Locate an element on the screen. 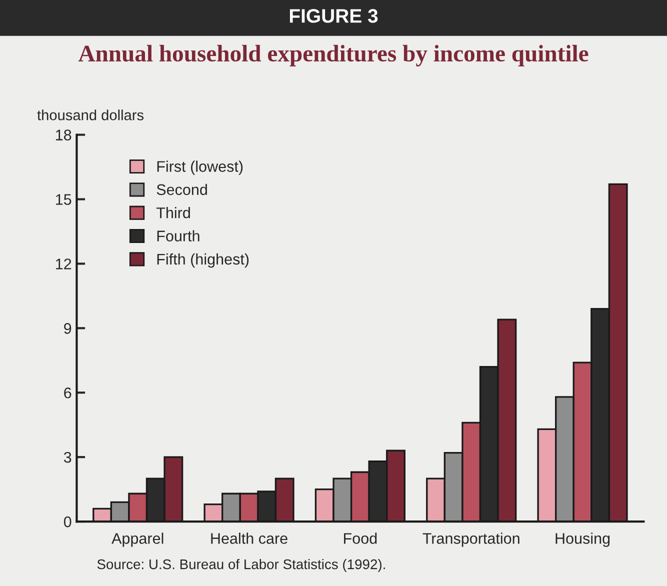 Image resolution: width=667 pixels, height=586 pixels. y-axis-title: thousand dollars is located at coordinates (90, 115).